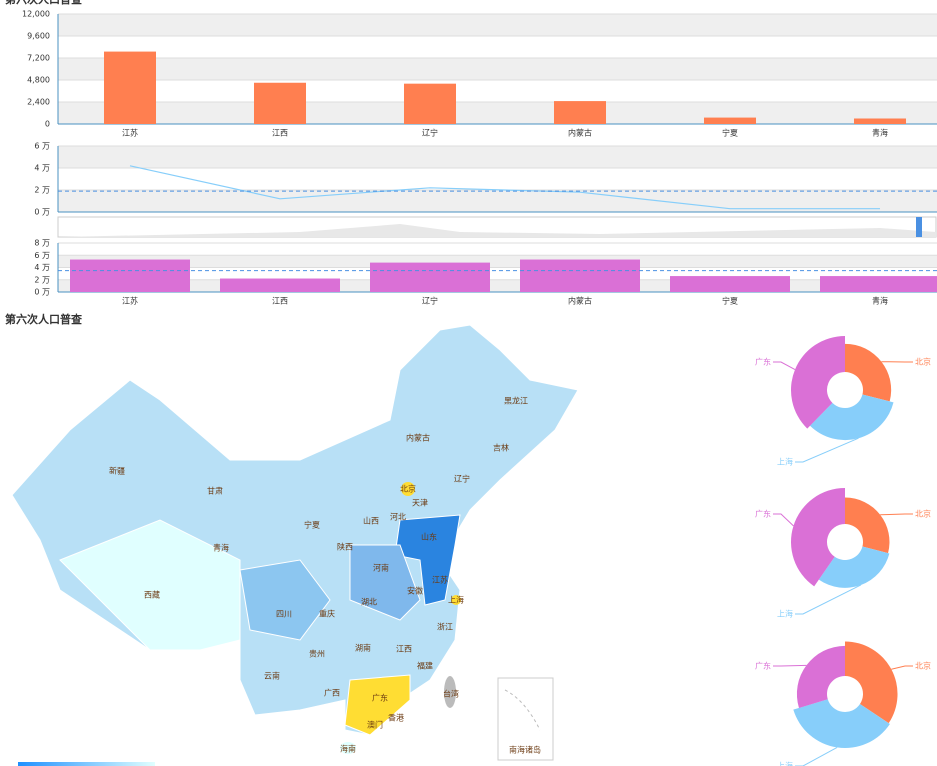 This screenshot has height=766, width=937. I want to click on region-label: 台湾, so click(451, 694).